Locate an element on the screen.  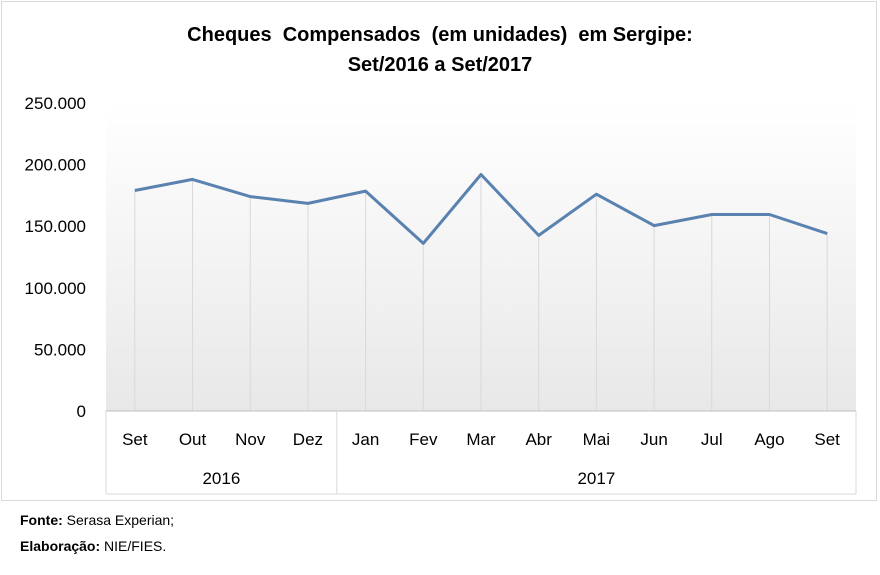
x-tick-label: Fev is located at coordinates (423, 439).